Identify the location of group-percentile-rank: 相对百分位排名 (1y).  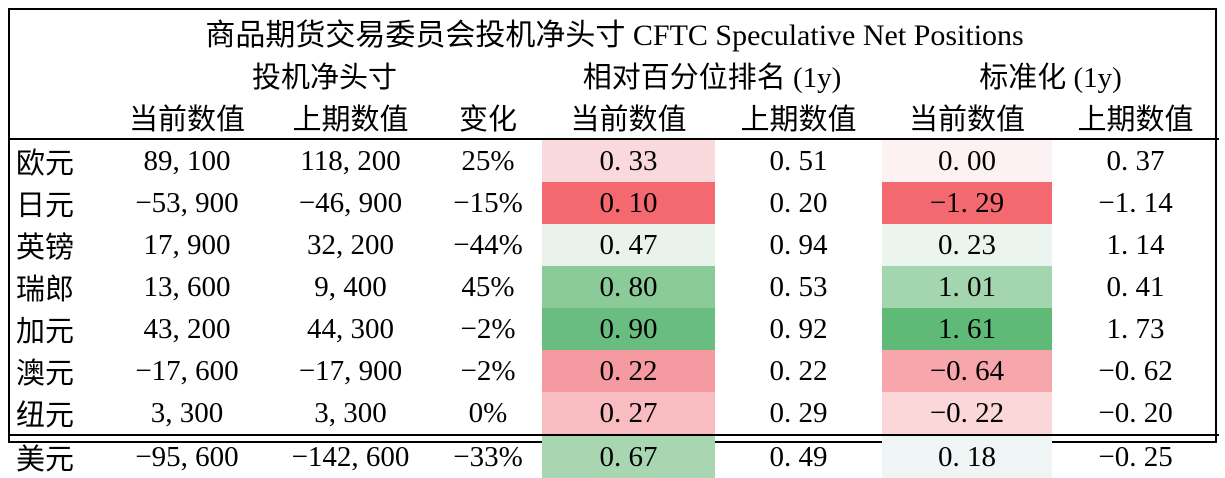
(712, 78).